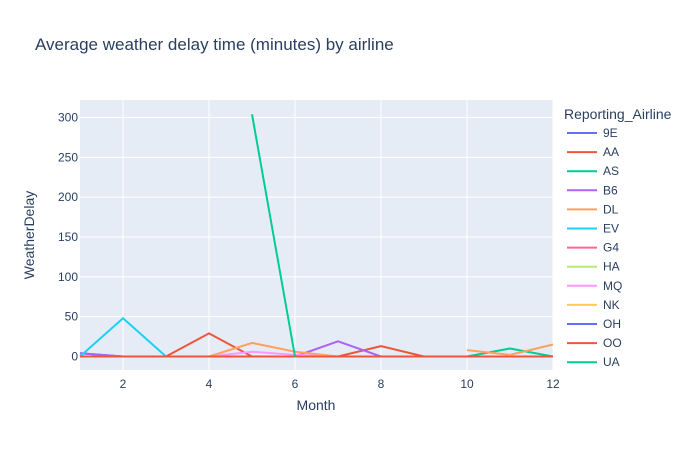 The height and width of the screenshot is (450, 700). What do you see at coordinates (611, 248) in the screenshot?
I see `legend-label-g4: G4` at bounding box center [611, 248].